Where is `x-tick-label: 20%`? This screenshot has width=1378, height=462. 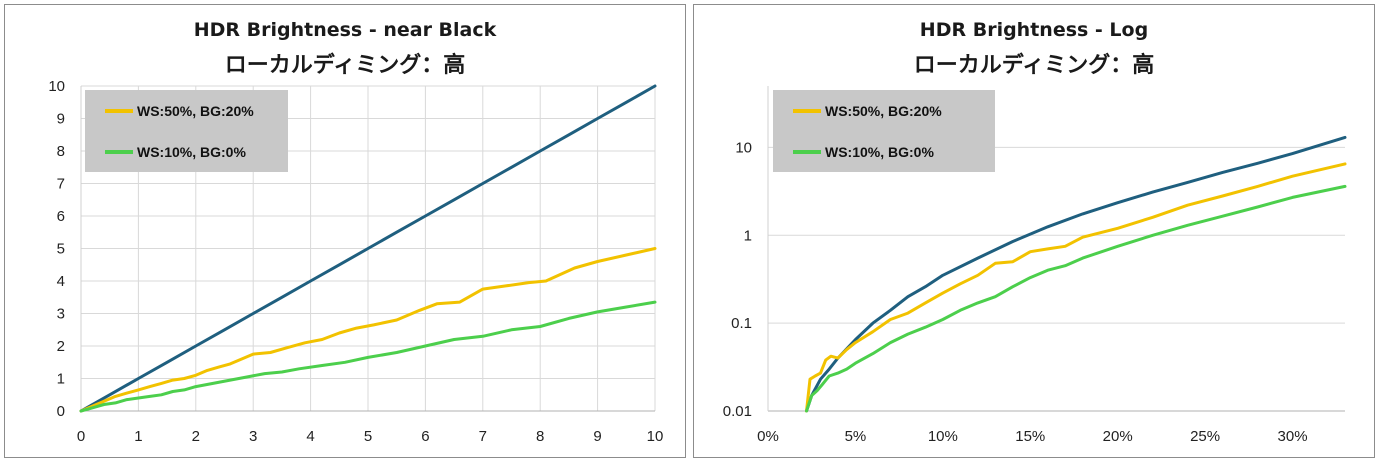 x-tick-label: 20% is located at coordinates (1118, 436).